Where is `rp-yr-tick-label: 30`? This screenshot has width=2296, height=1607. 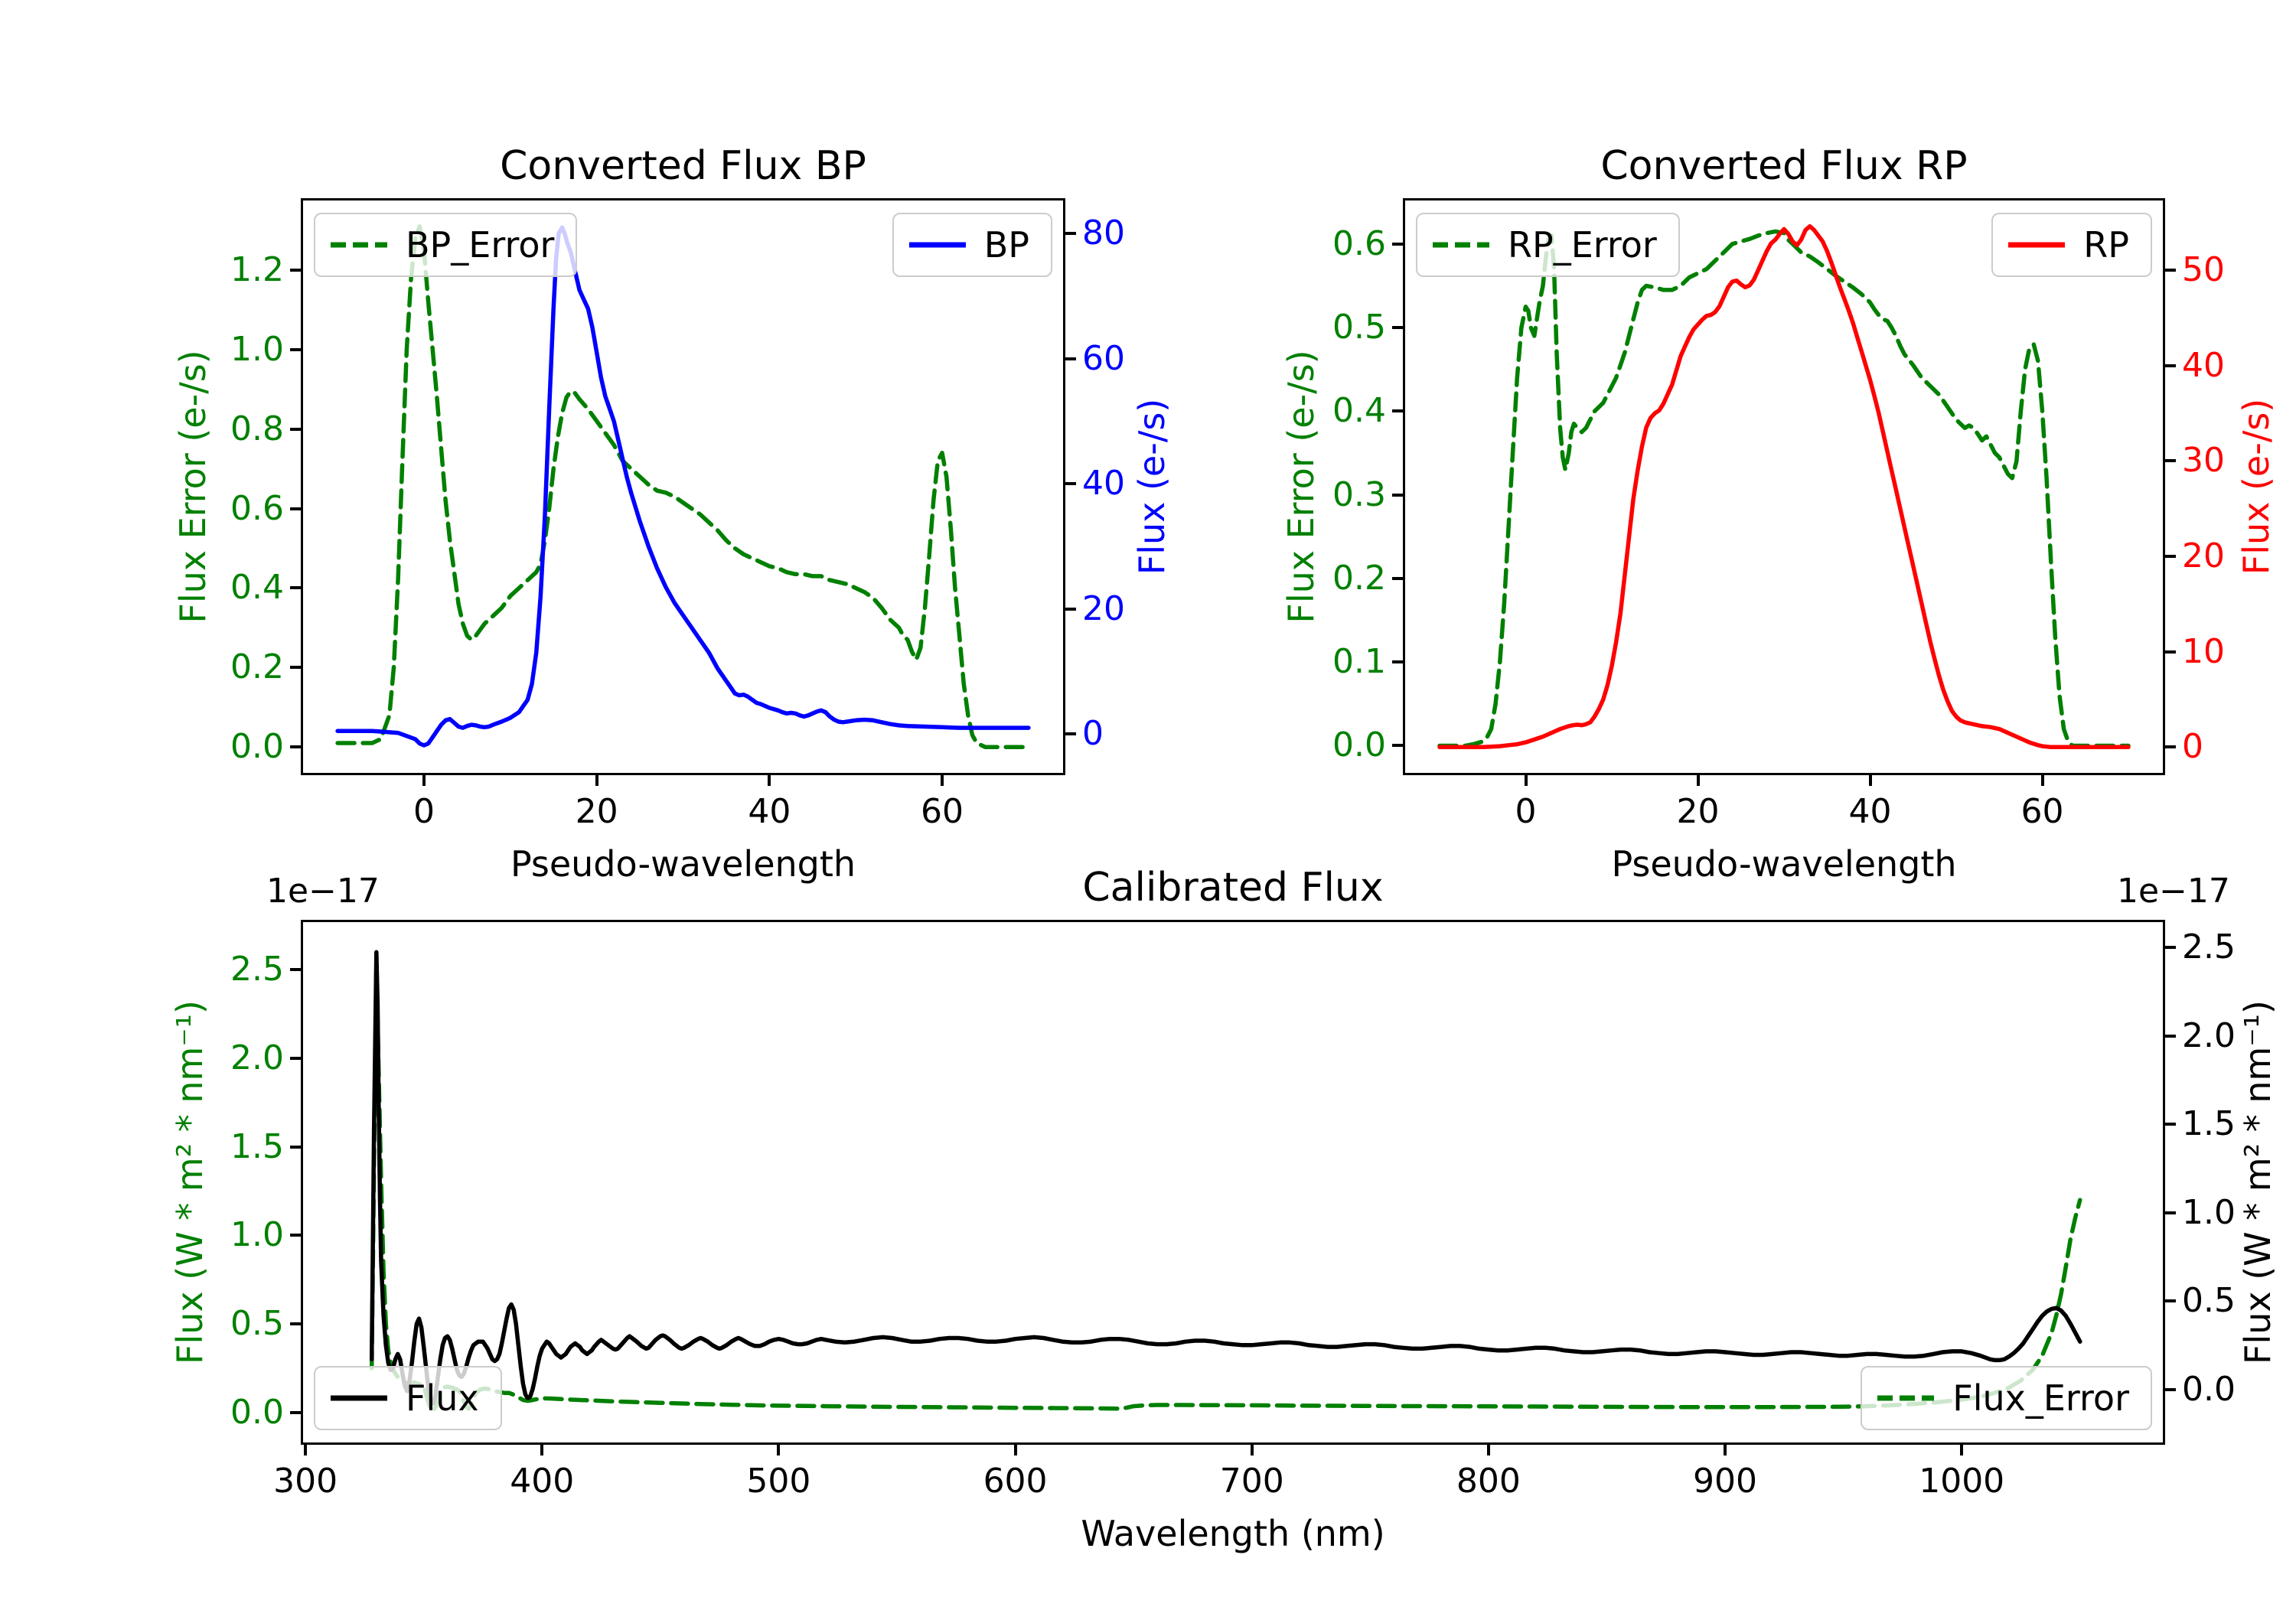
rp-yr-tick-label: 30 is located at coordinates (2203, 461).